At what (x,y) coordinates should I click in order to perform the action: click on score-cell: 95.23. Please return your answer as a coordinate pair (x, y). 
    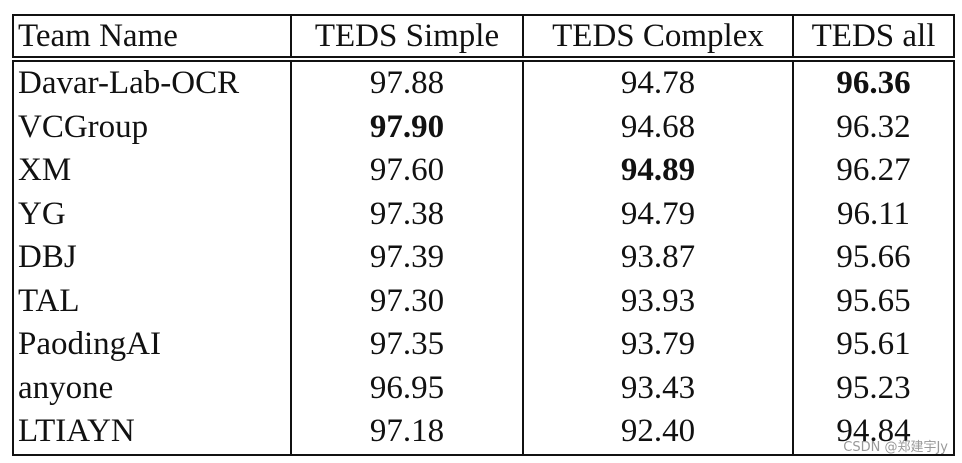
    Looking at the image, I should click on (873, 388).